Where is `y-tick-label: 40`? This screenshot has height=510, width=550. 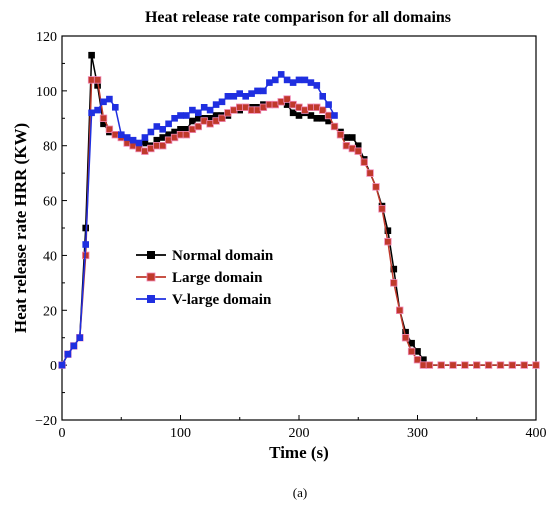
y-tick-label: 40 is located at coordinates (50, 256).